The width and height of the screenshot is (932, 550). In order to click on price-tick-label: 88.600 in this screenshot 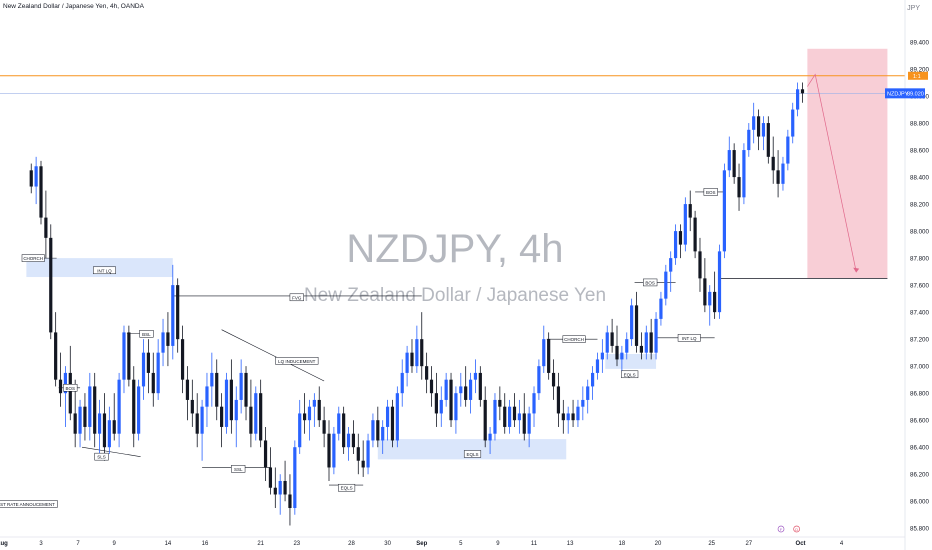, I will do `click(919, 151)`.